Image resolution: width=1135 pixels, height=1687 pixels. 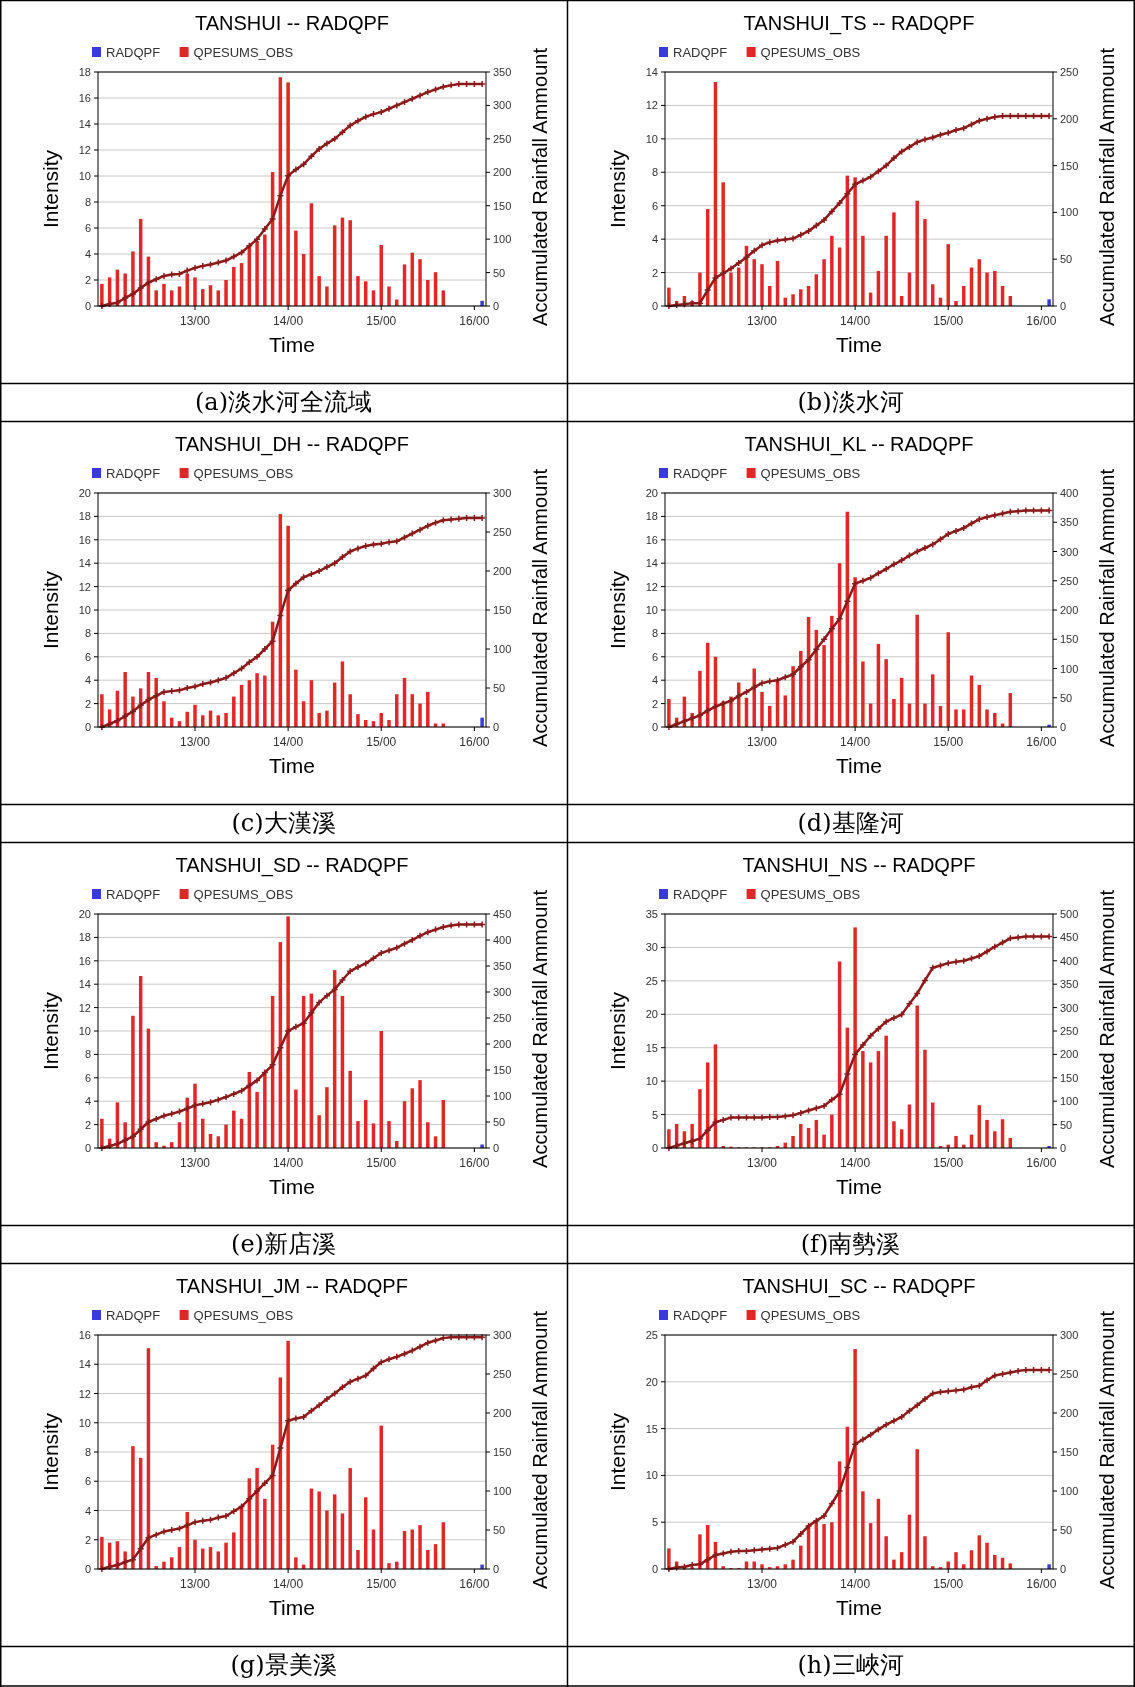 What do you see at coordinates (859, 865) in the screenshot?
I see `chart-title: TANSHUI_NS -- RADQPF` at bounding box center [859, 865].